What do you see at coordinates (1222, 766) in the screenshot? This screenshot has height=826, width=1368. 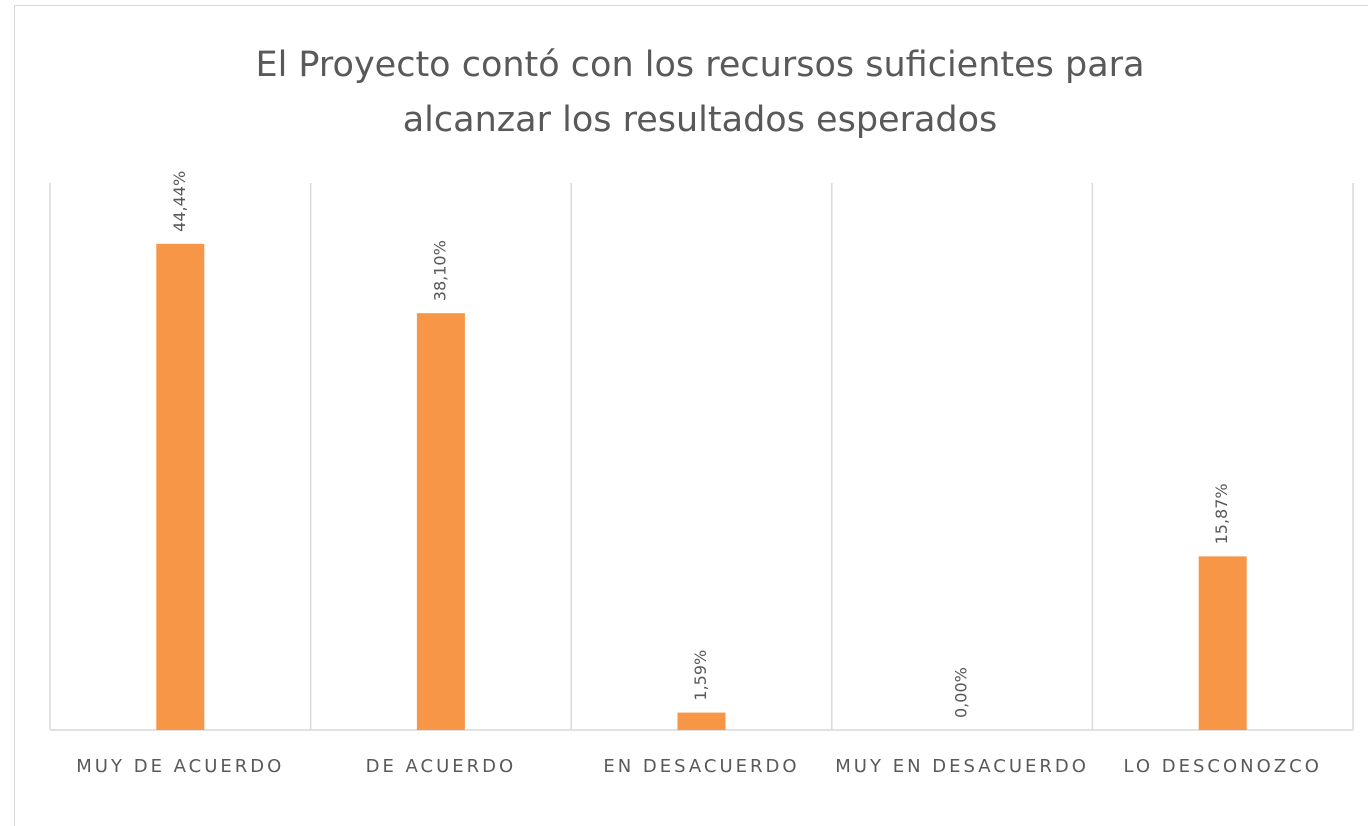 I see `x-tick-label: LO DESCONOZCO` at bounding box center [1222, 766].